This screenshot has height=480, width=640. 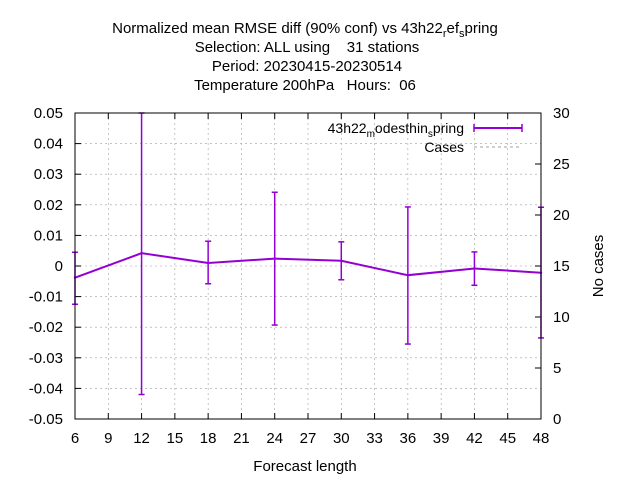 What do you see at coordinates (561, 113) in the screenshot?
I see `y-right-tick-label: 30` at bounding box center [561, 113].